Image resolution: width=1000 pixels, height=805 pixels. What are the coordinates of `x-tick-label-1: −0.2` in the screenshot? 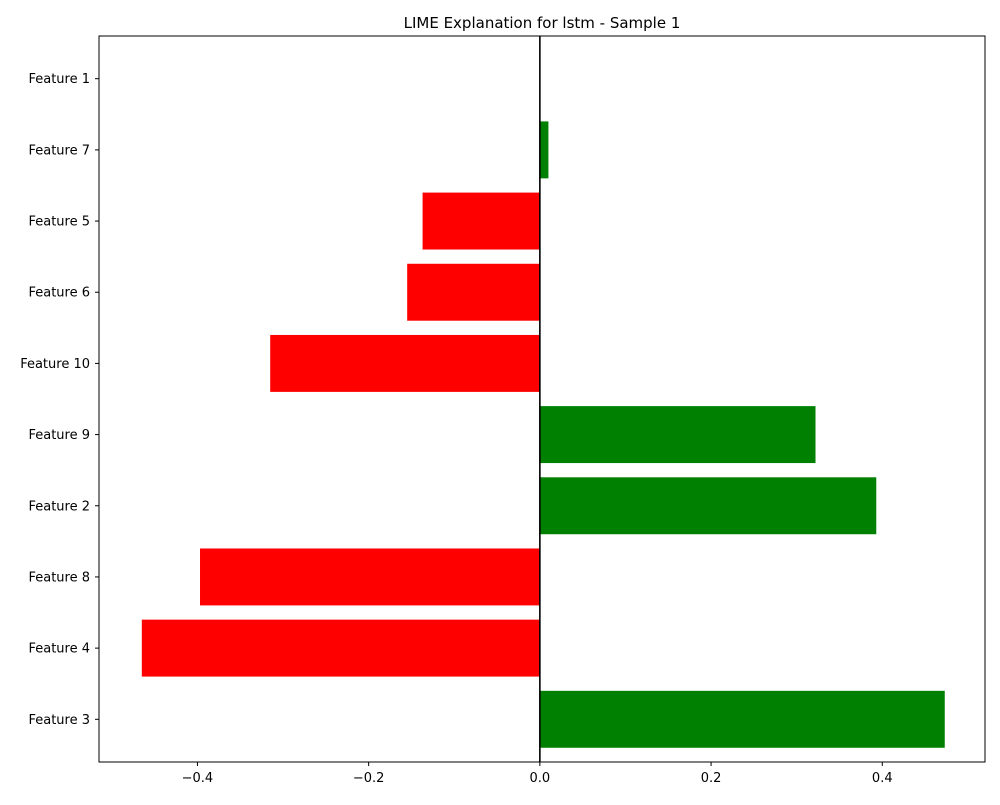 It's located at (369, 778).